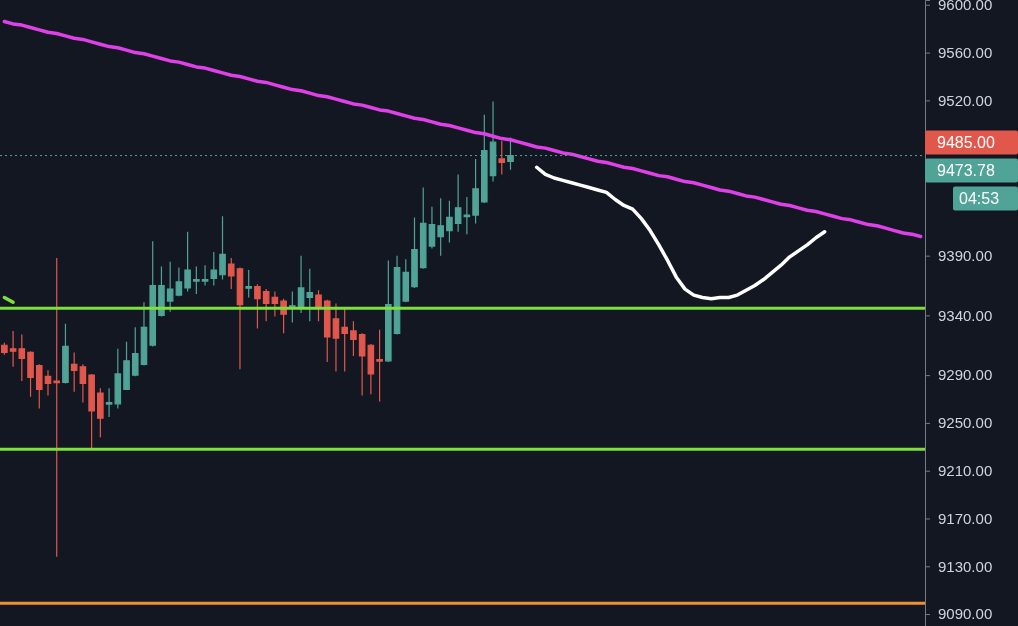 The image size is (1018, 626). What do you see at coordinates (965, 255) in the screenshot?
I see `y-tick-label: 9390.00` at bounding box center [965, 255].